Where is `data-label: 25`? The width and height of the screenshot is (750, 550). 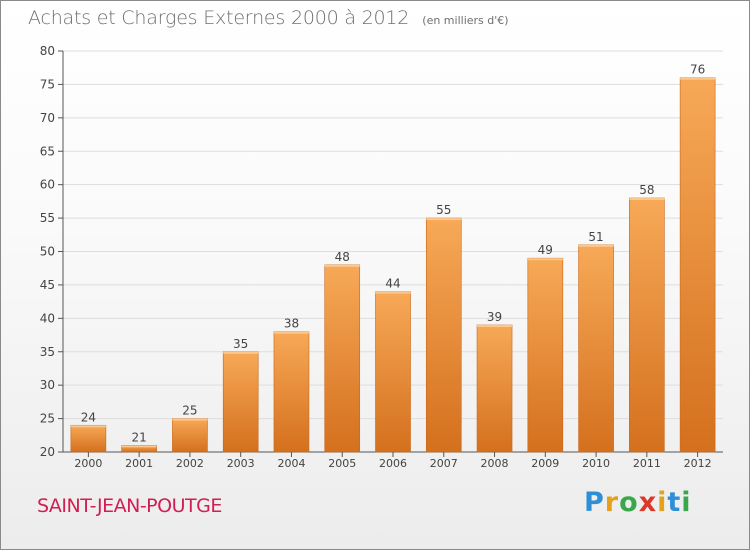
data-label: 25 is located at coordinates (189, 411).